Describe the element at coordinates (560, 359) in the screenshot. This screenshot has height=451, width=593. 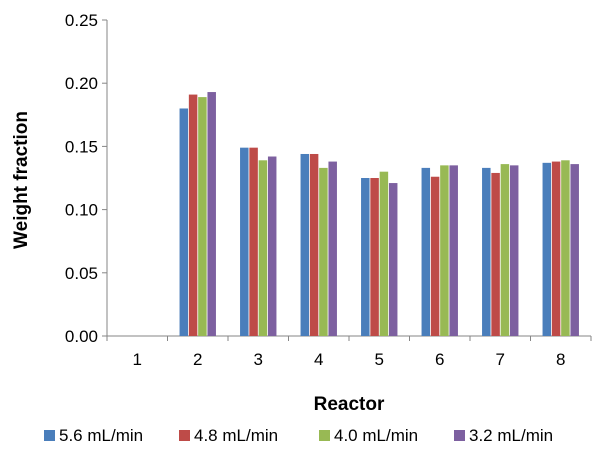
I see `x-tick-label: 8` at that location.